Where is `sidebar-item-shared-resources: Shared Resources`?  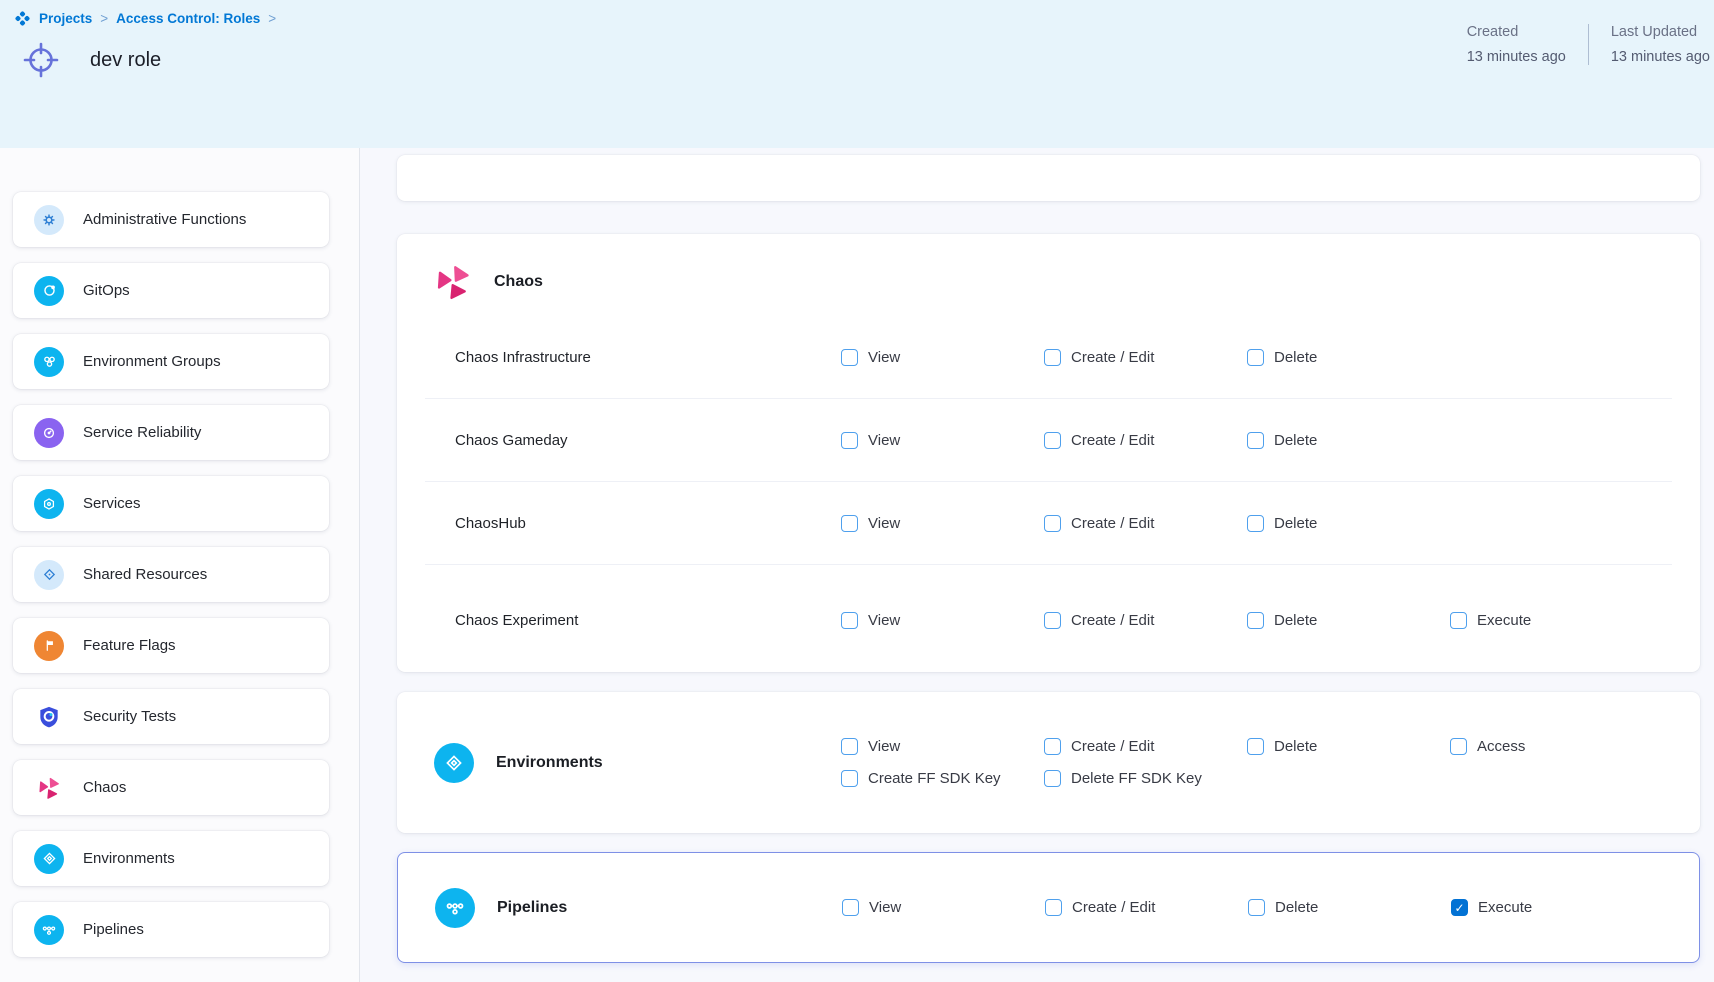
sidebar-item-shared-resources: Shared Resources is located at coordinates (171, 574).